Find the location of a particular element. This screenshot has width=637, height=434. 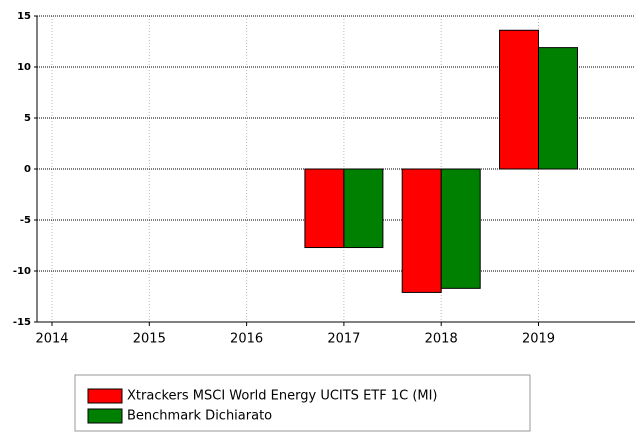

legend-box is located at coordinates (302, 403).